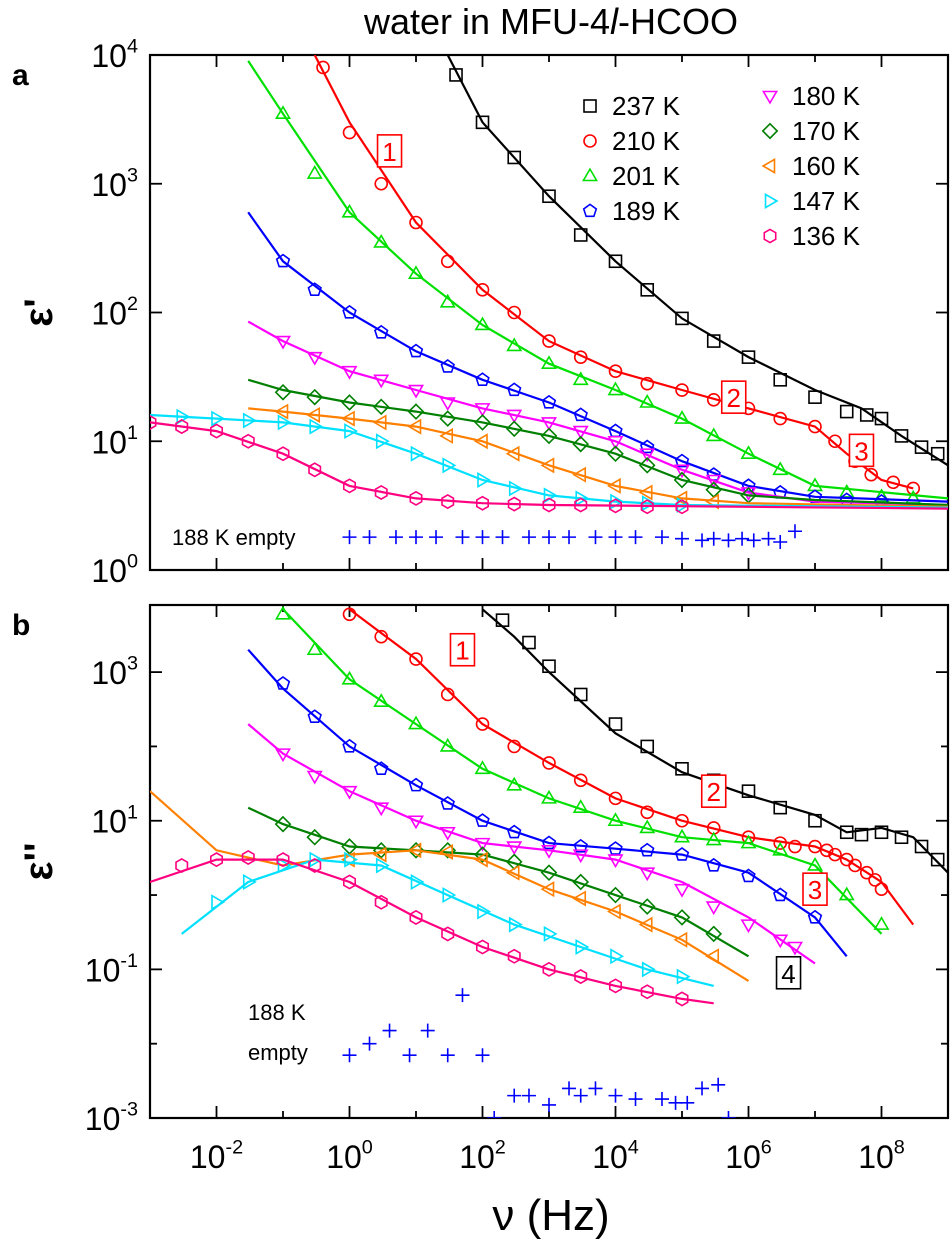 The height and width of the screenshot is (1252, 951). Describe the element at coordinates (748, 1156) in the screenshot. I see `x-tick-label: 10⁶` at that location.